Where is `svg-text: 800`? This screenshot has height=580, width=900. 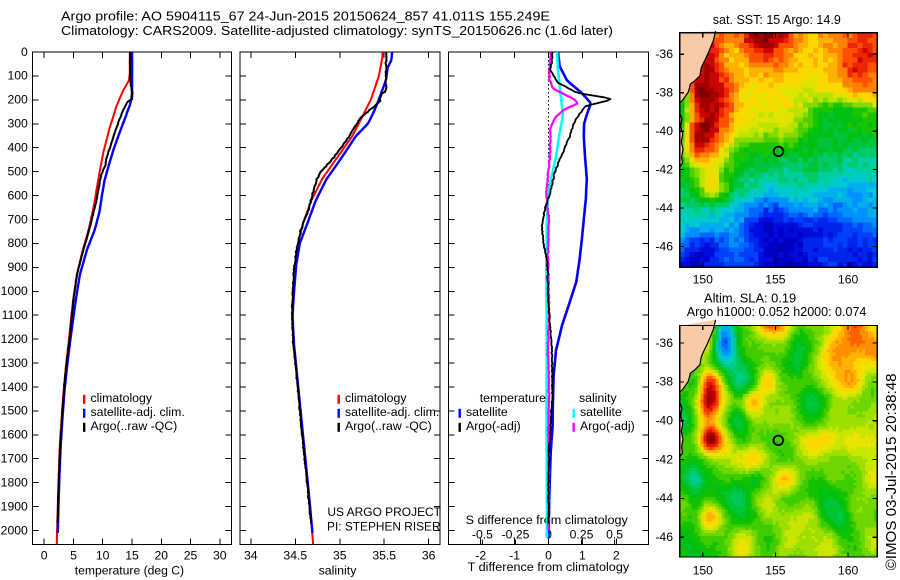
svg-text: 800 is located at coordinates (17, 243).